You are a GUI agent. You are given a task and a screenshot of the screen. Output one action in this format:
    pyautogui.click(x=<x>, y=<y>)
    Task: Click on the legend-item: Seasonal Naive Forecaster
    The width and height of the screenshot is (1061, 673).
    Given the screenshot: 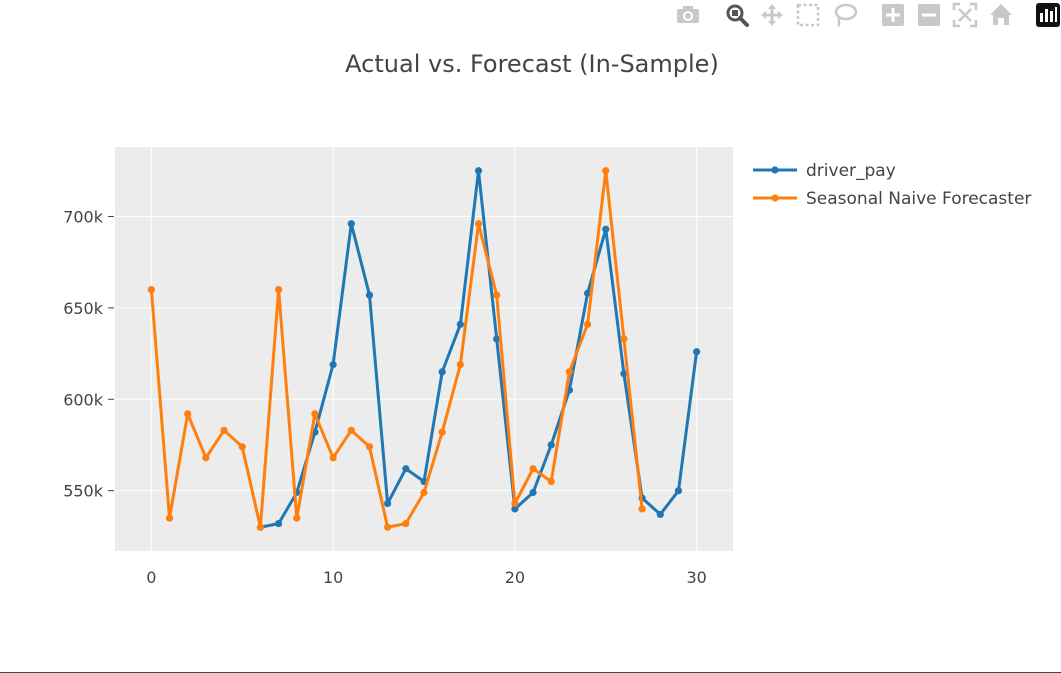 What is the action you would take?
    pyautogui.click(x=892, y=199)
    